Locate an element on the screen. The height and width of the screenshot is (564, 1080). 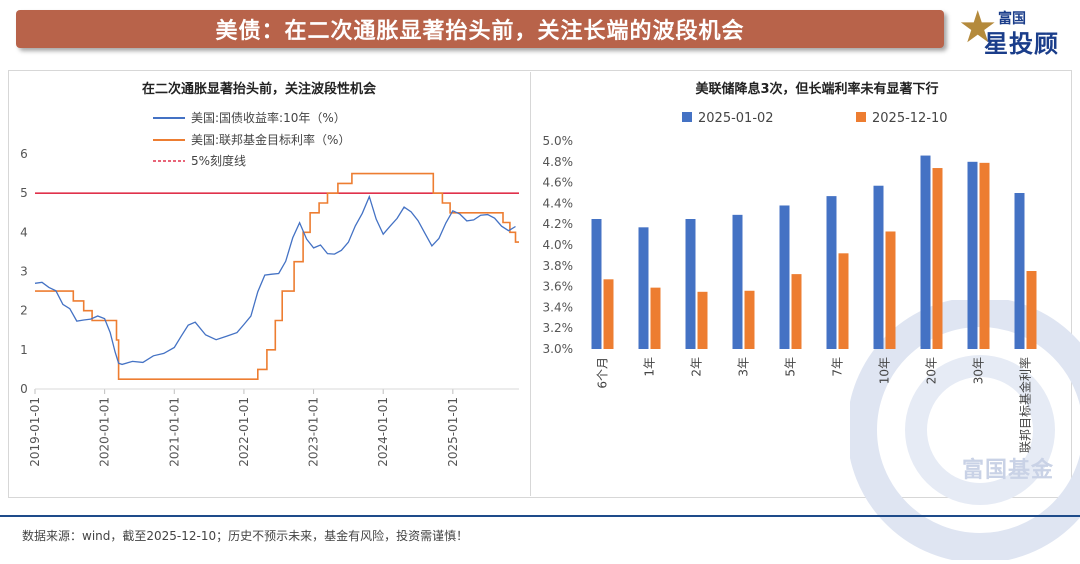
y-tick-label: 5.0% is located at coordinates (558, 141).